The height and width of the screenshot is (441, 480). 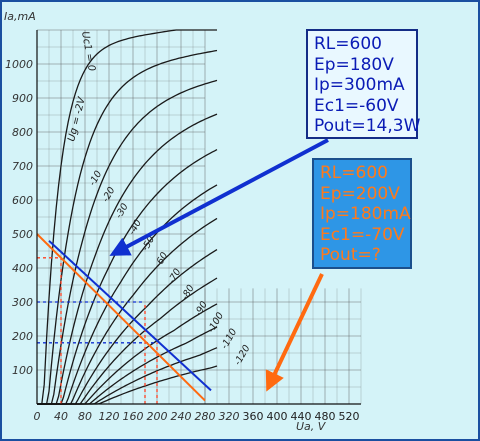 What do you see at coordinates (121, 211) in the screenshot?
I see `curve-label: -30` at bounding box center [121, 211].